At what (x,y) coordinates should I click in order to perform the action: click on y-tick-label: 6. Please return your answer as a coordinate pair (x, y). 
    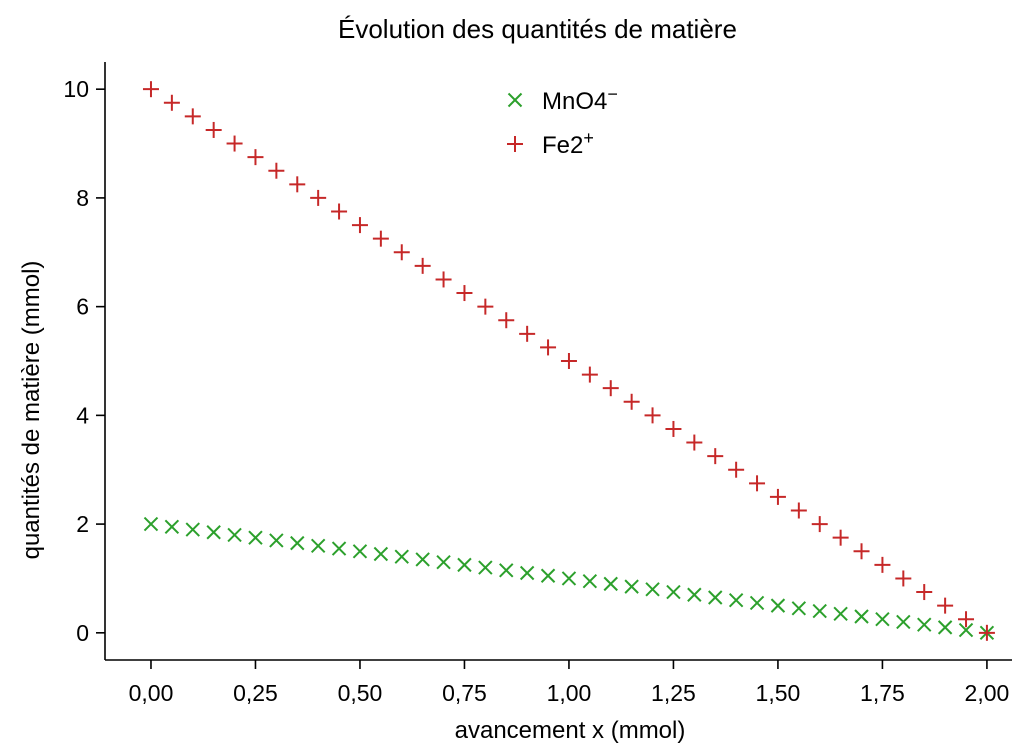
    Looking at the image, I should click on (82, 307).